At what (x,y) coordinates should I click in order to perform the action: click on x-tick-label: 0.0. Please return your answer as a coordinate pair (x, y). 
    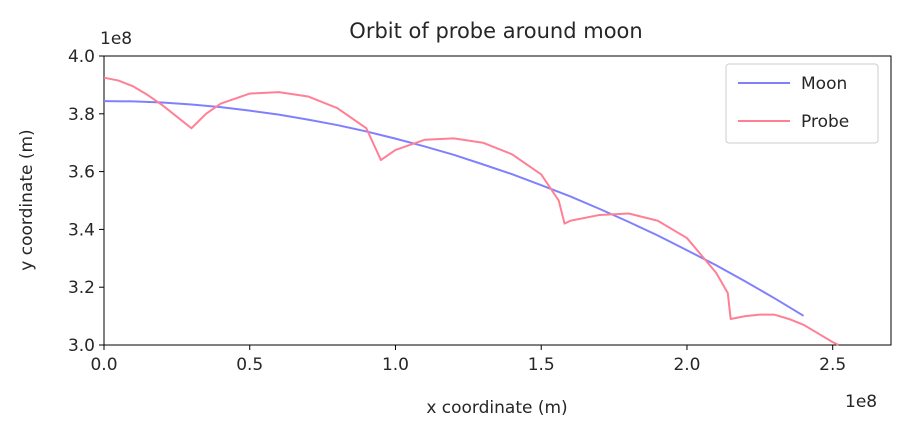
    Looking at the image, I should click on (103, 365).